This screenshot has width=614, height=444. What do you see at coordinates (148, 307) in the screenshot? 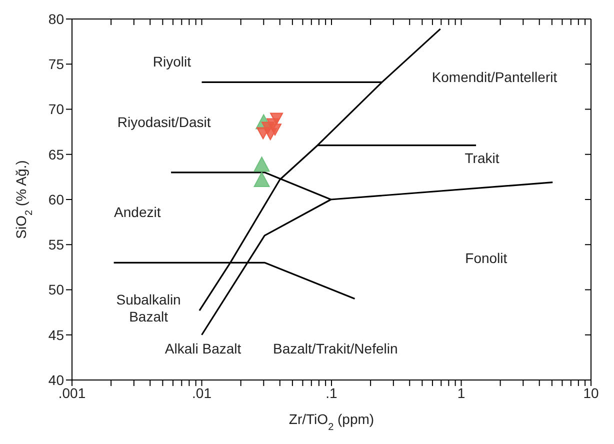
I see `annotation: Subalkalin Bazalt` at bounding box center [148, 307].